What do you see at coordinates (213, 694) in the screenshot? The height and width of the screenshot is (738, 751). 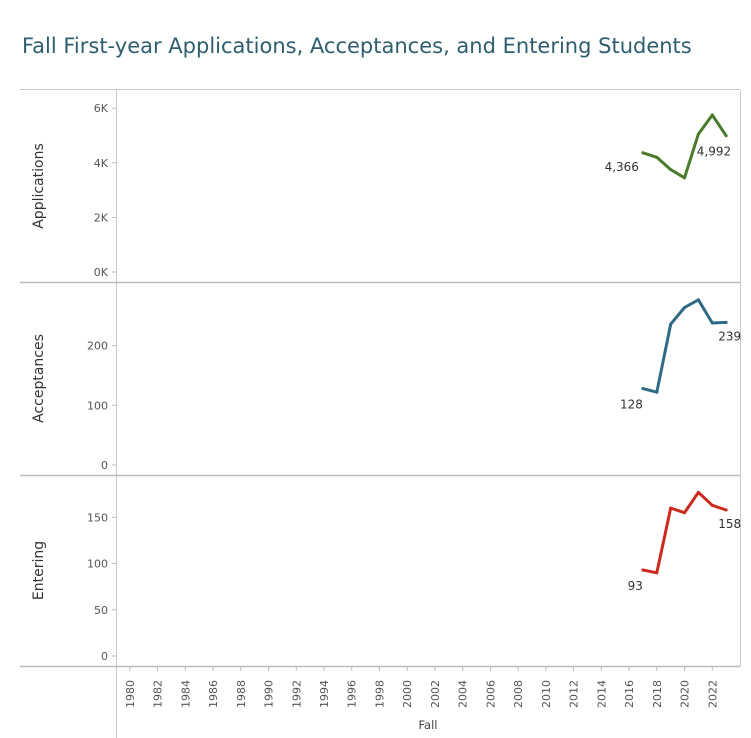 I see `x-tick-label: 1986` at bounding box center [213, 694].